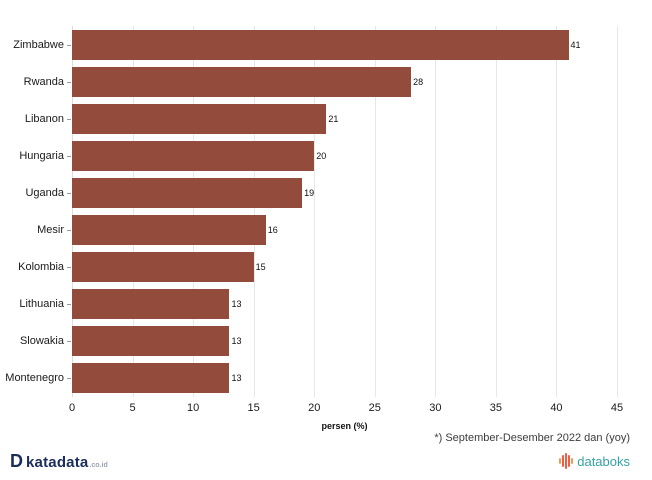 The width and height of the screenshot is (652, 480). Describe the element at coordinates (272, 230) in the screenshot. I see `bar-value-label: 16` at that location.